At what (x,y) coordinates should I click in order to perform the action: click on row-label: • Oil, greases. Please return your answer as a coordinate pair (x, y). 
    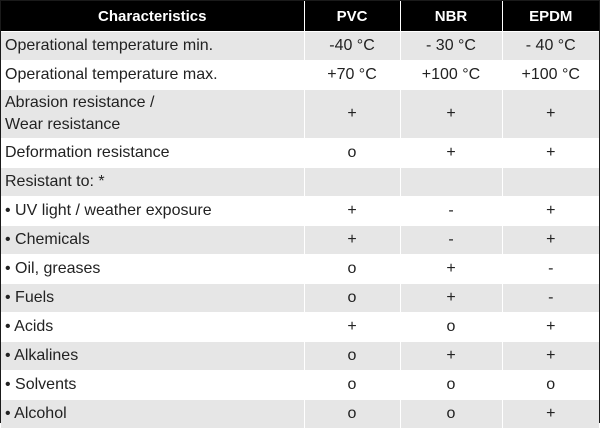
    Looking at the image, I should click on (152, 269).